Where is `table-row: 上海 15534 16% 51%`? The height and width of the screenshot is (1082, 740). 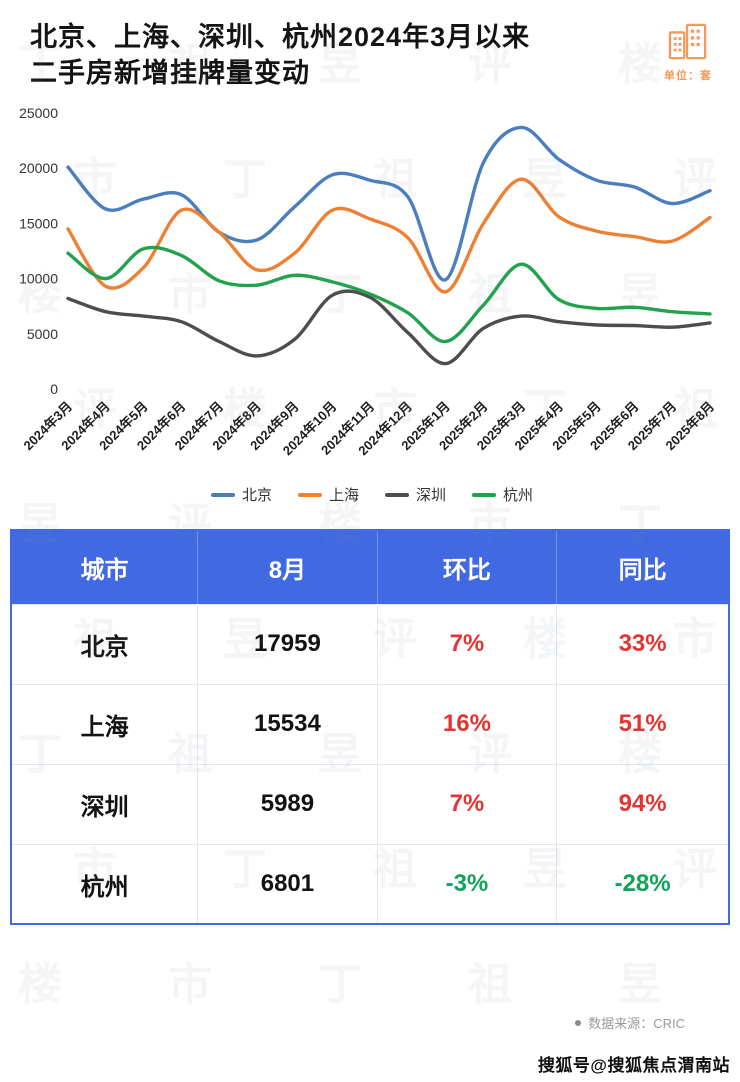 table-row: 上海 15534 16% 51% is located at coordinates (370, 724).